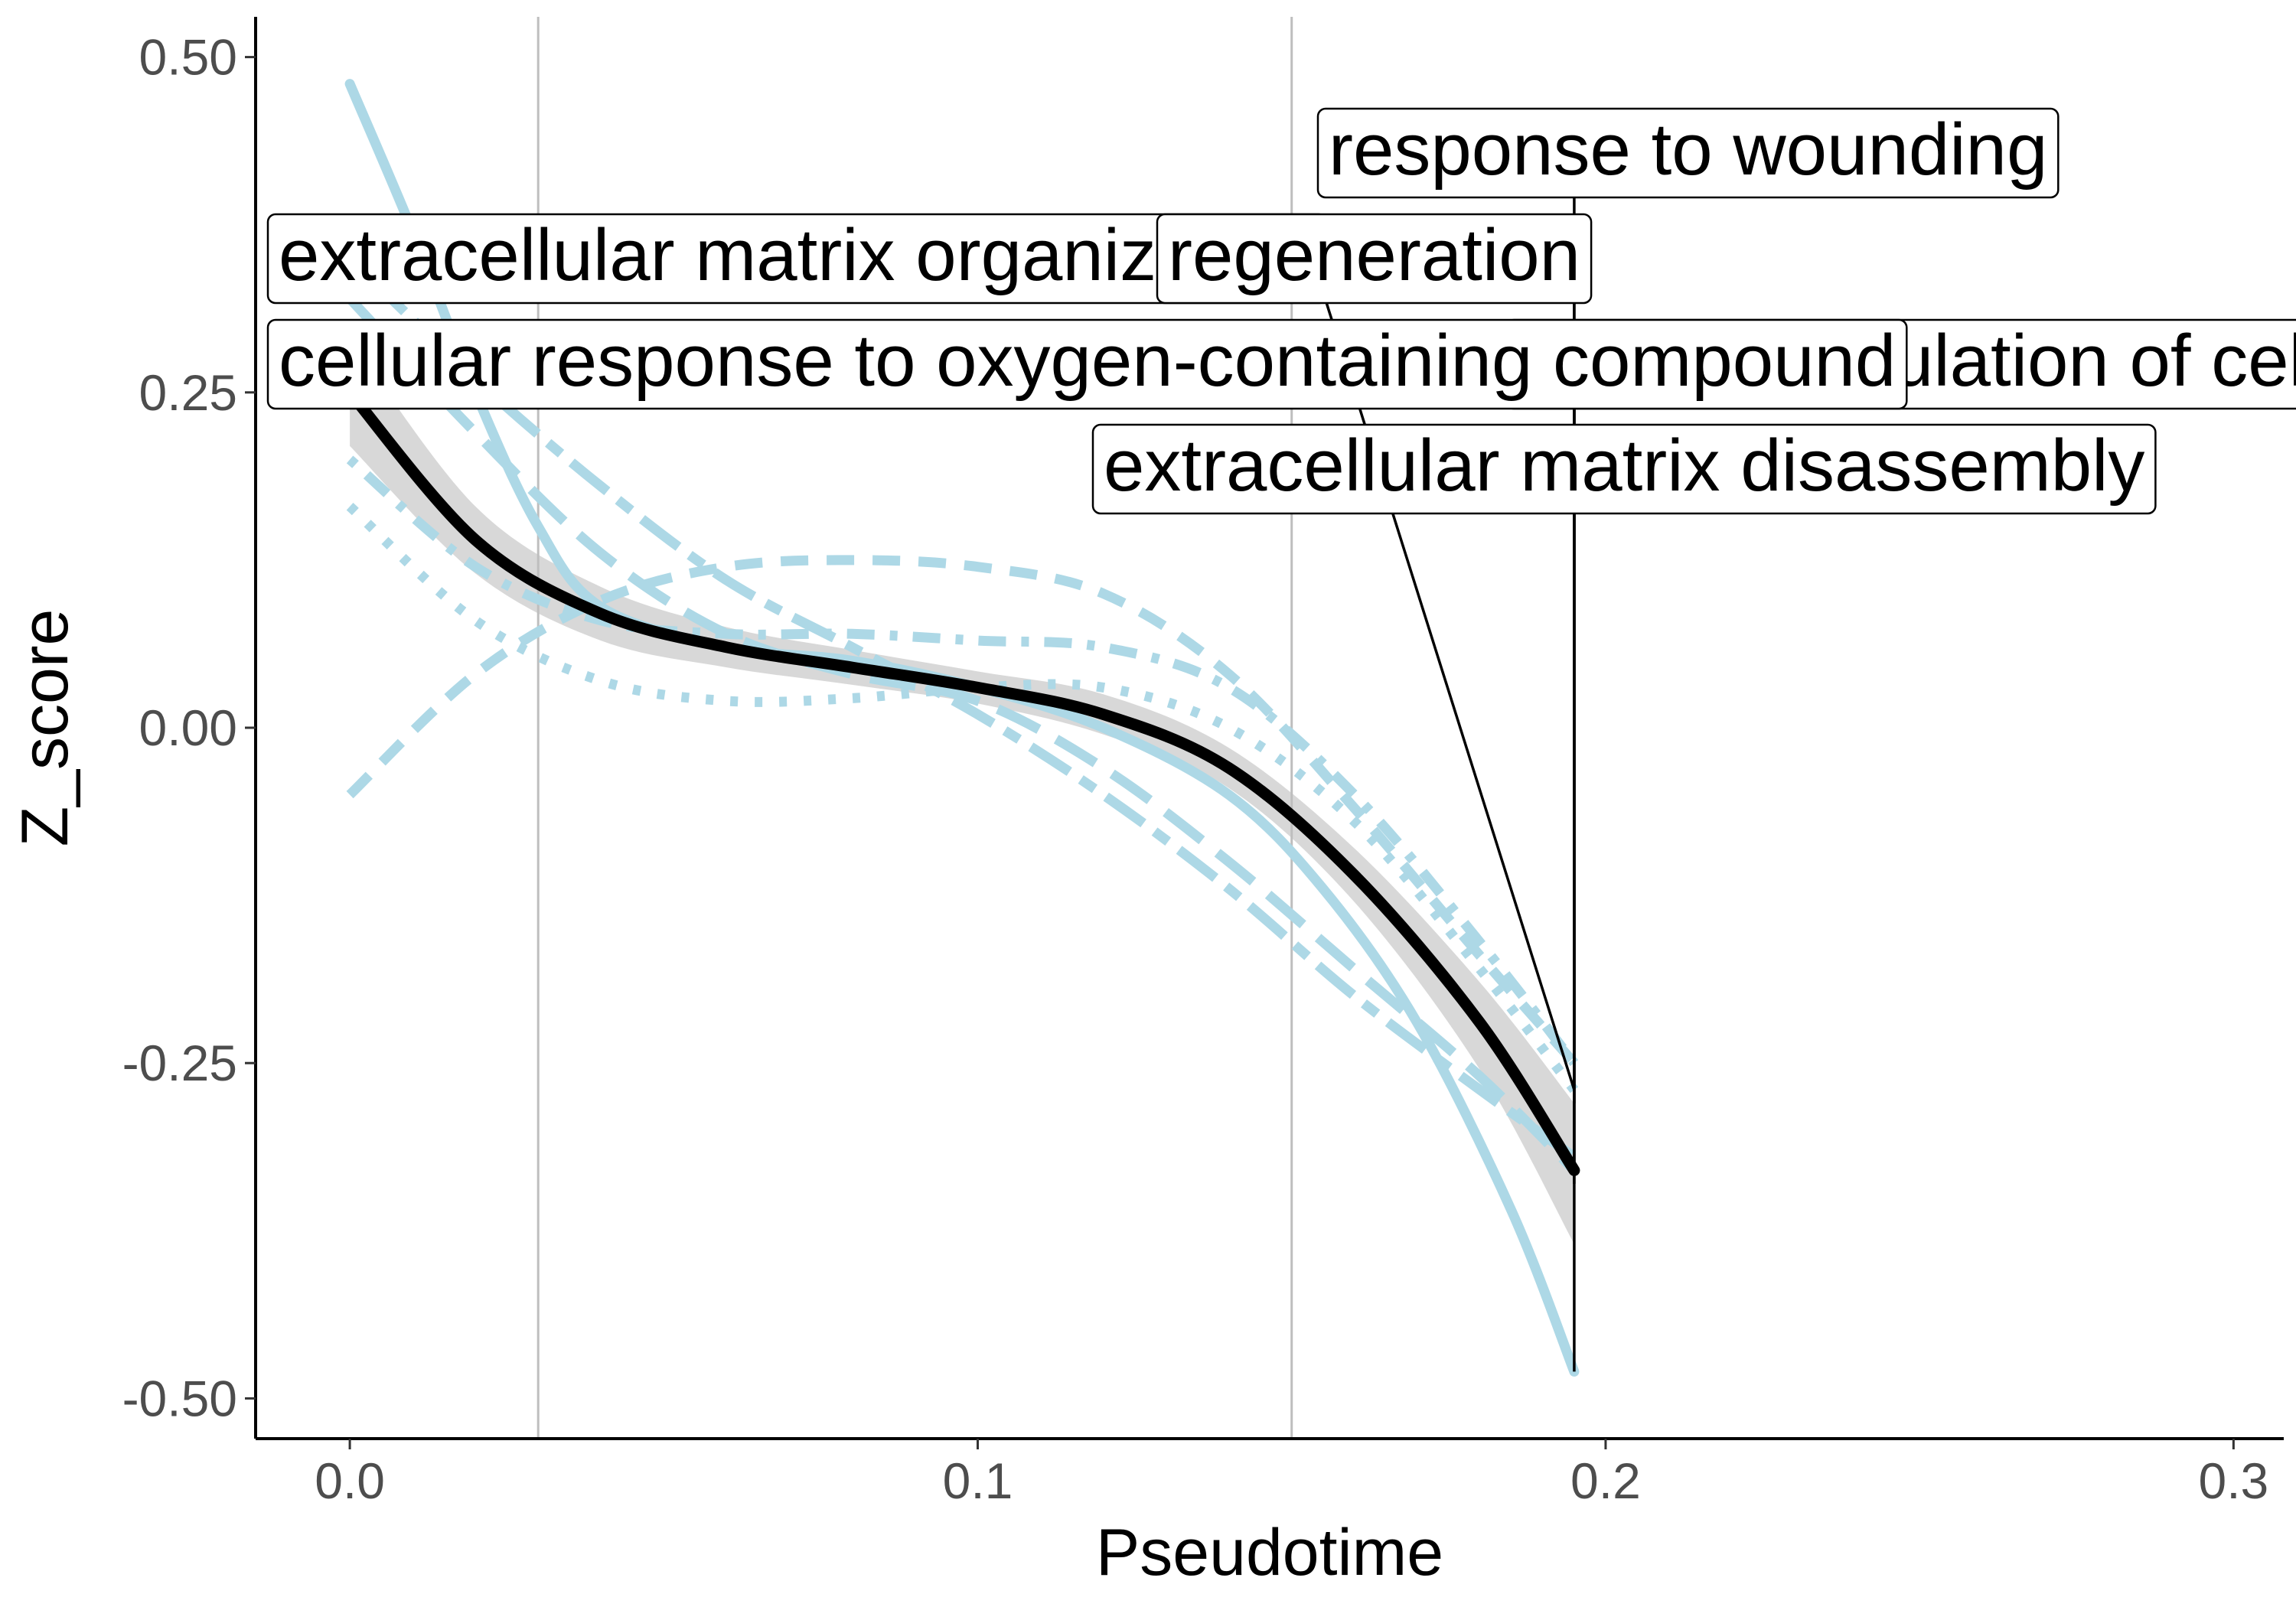 Image resolution: width=2296 pixels, height=1607 pixels. Describe the element at coordinates (1688, 150) in the screenshot. I see `term-label-text: response to wounding` at that location.